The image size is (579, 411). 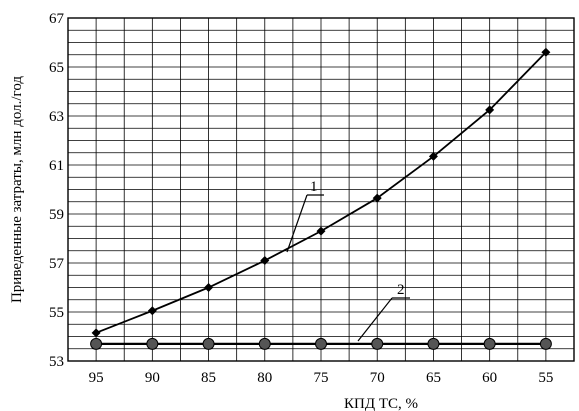 What do you see at coordinates (56, 362) in the screenshot?
I see `y-tick-label: 53` at bounding box center [56, 362].